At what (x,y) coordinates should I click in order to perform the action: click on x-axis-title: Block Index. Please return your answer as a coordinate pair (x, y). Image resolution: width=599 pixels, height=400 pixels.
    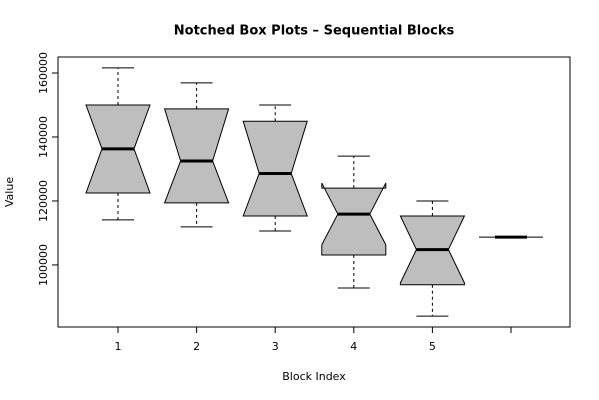
    Looking at the image, I should click on (314, 376).